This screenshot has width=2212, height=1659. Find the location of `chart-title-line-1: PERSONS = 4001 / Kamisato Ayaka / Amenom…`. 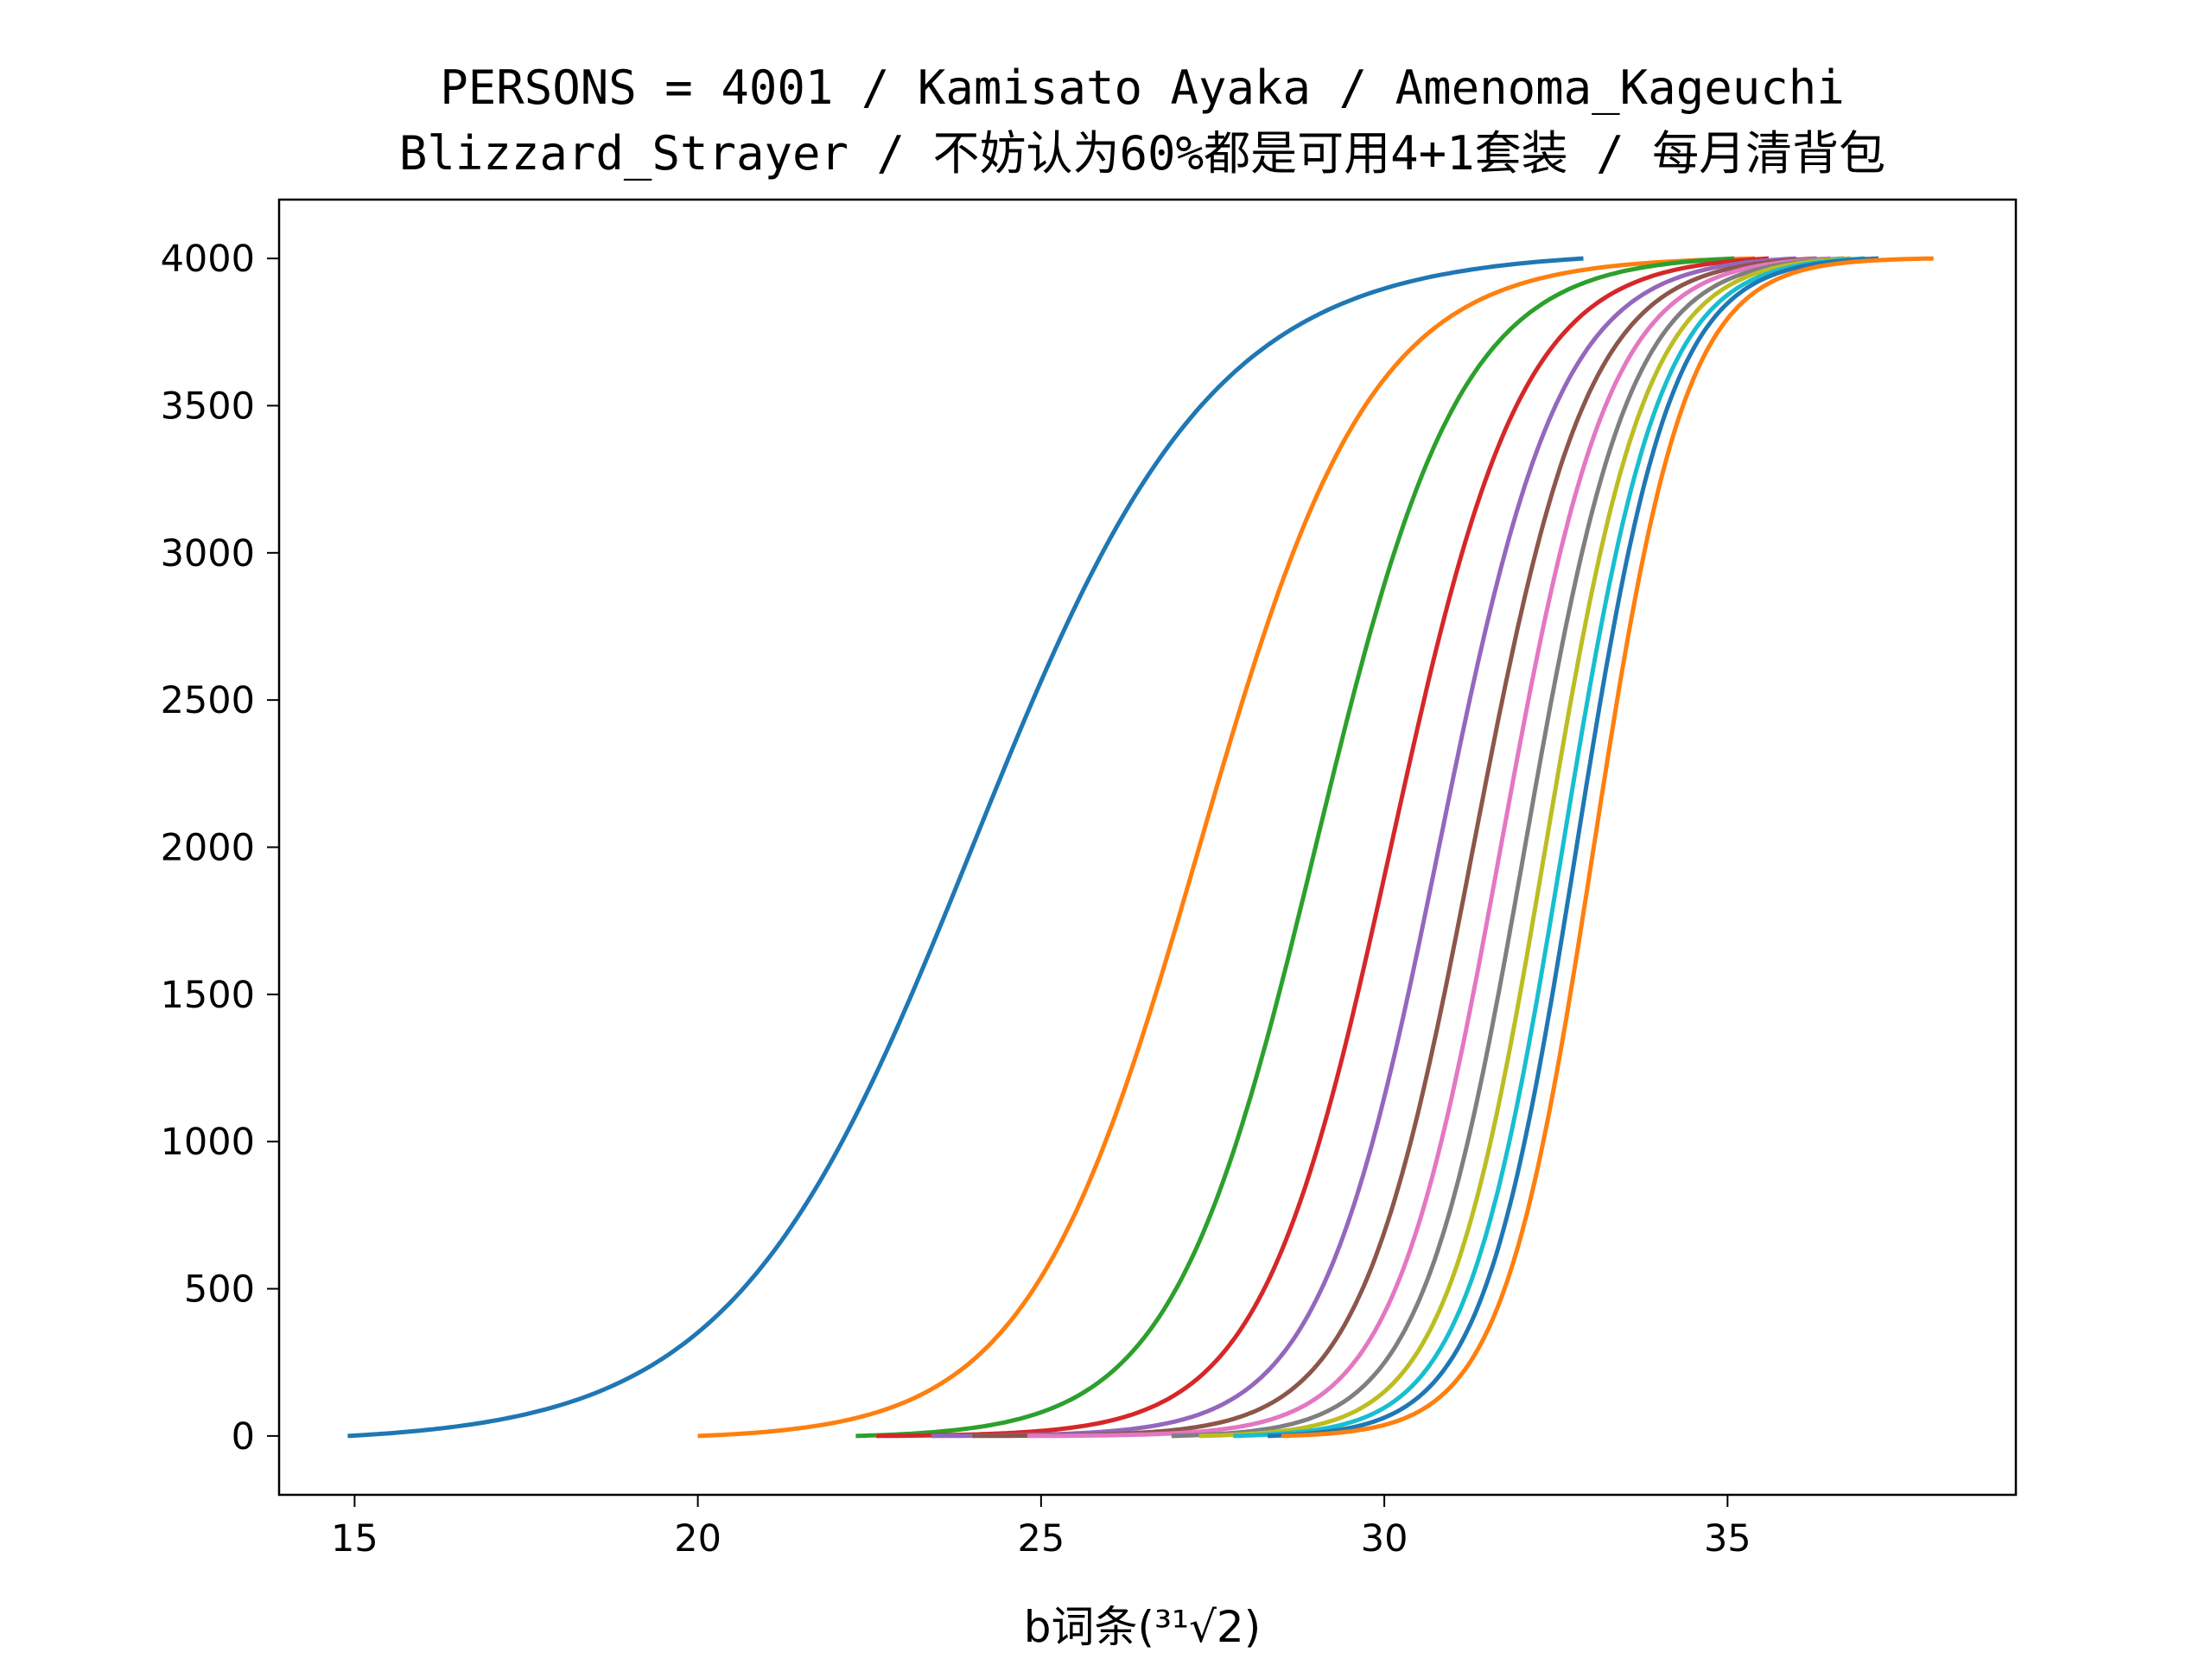

chart-title-line-1: PERSONS = 4001 / Kamisato Ayaka / Amenom… is located at coordinates (1142, 87).